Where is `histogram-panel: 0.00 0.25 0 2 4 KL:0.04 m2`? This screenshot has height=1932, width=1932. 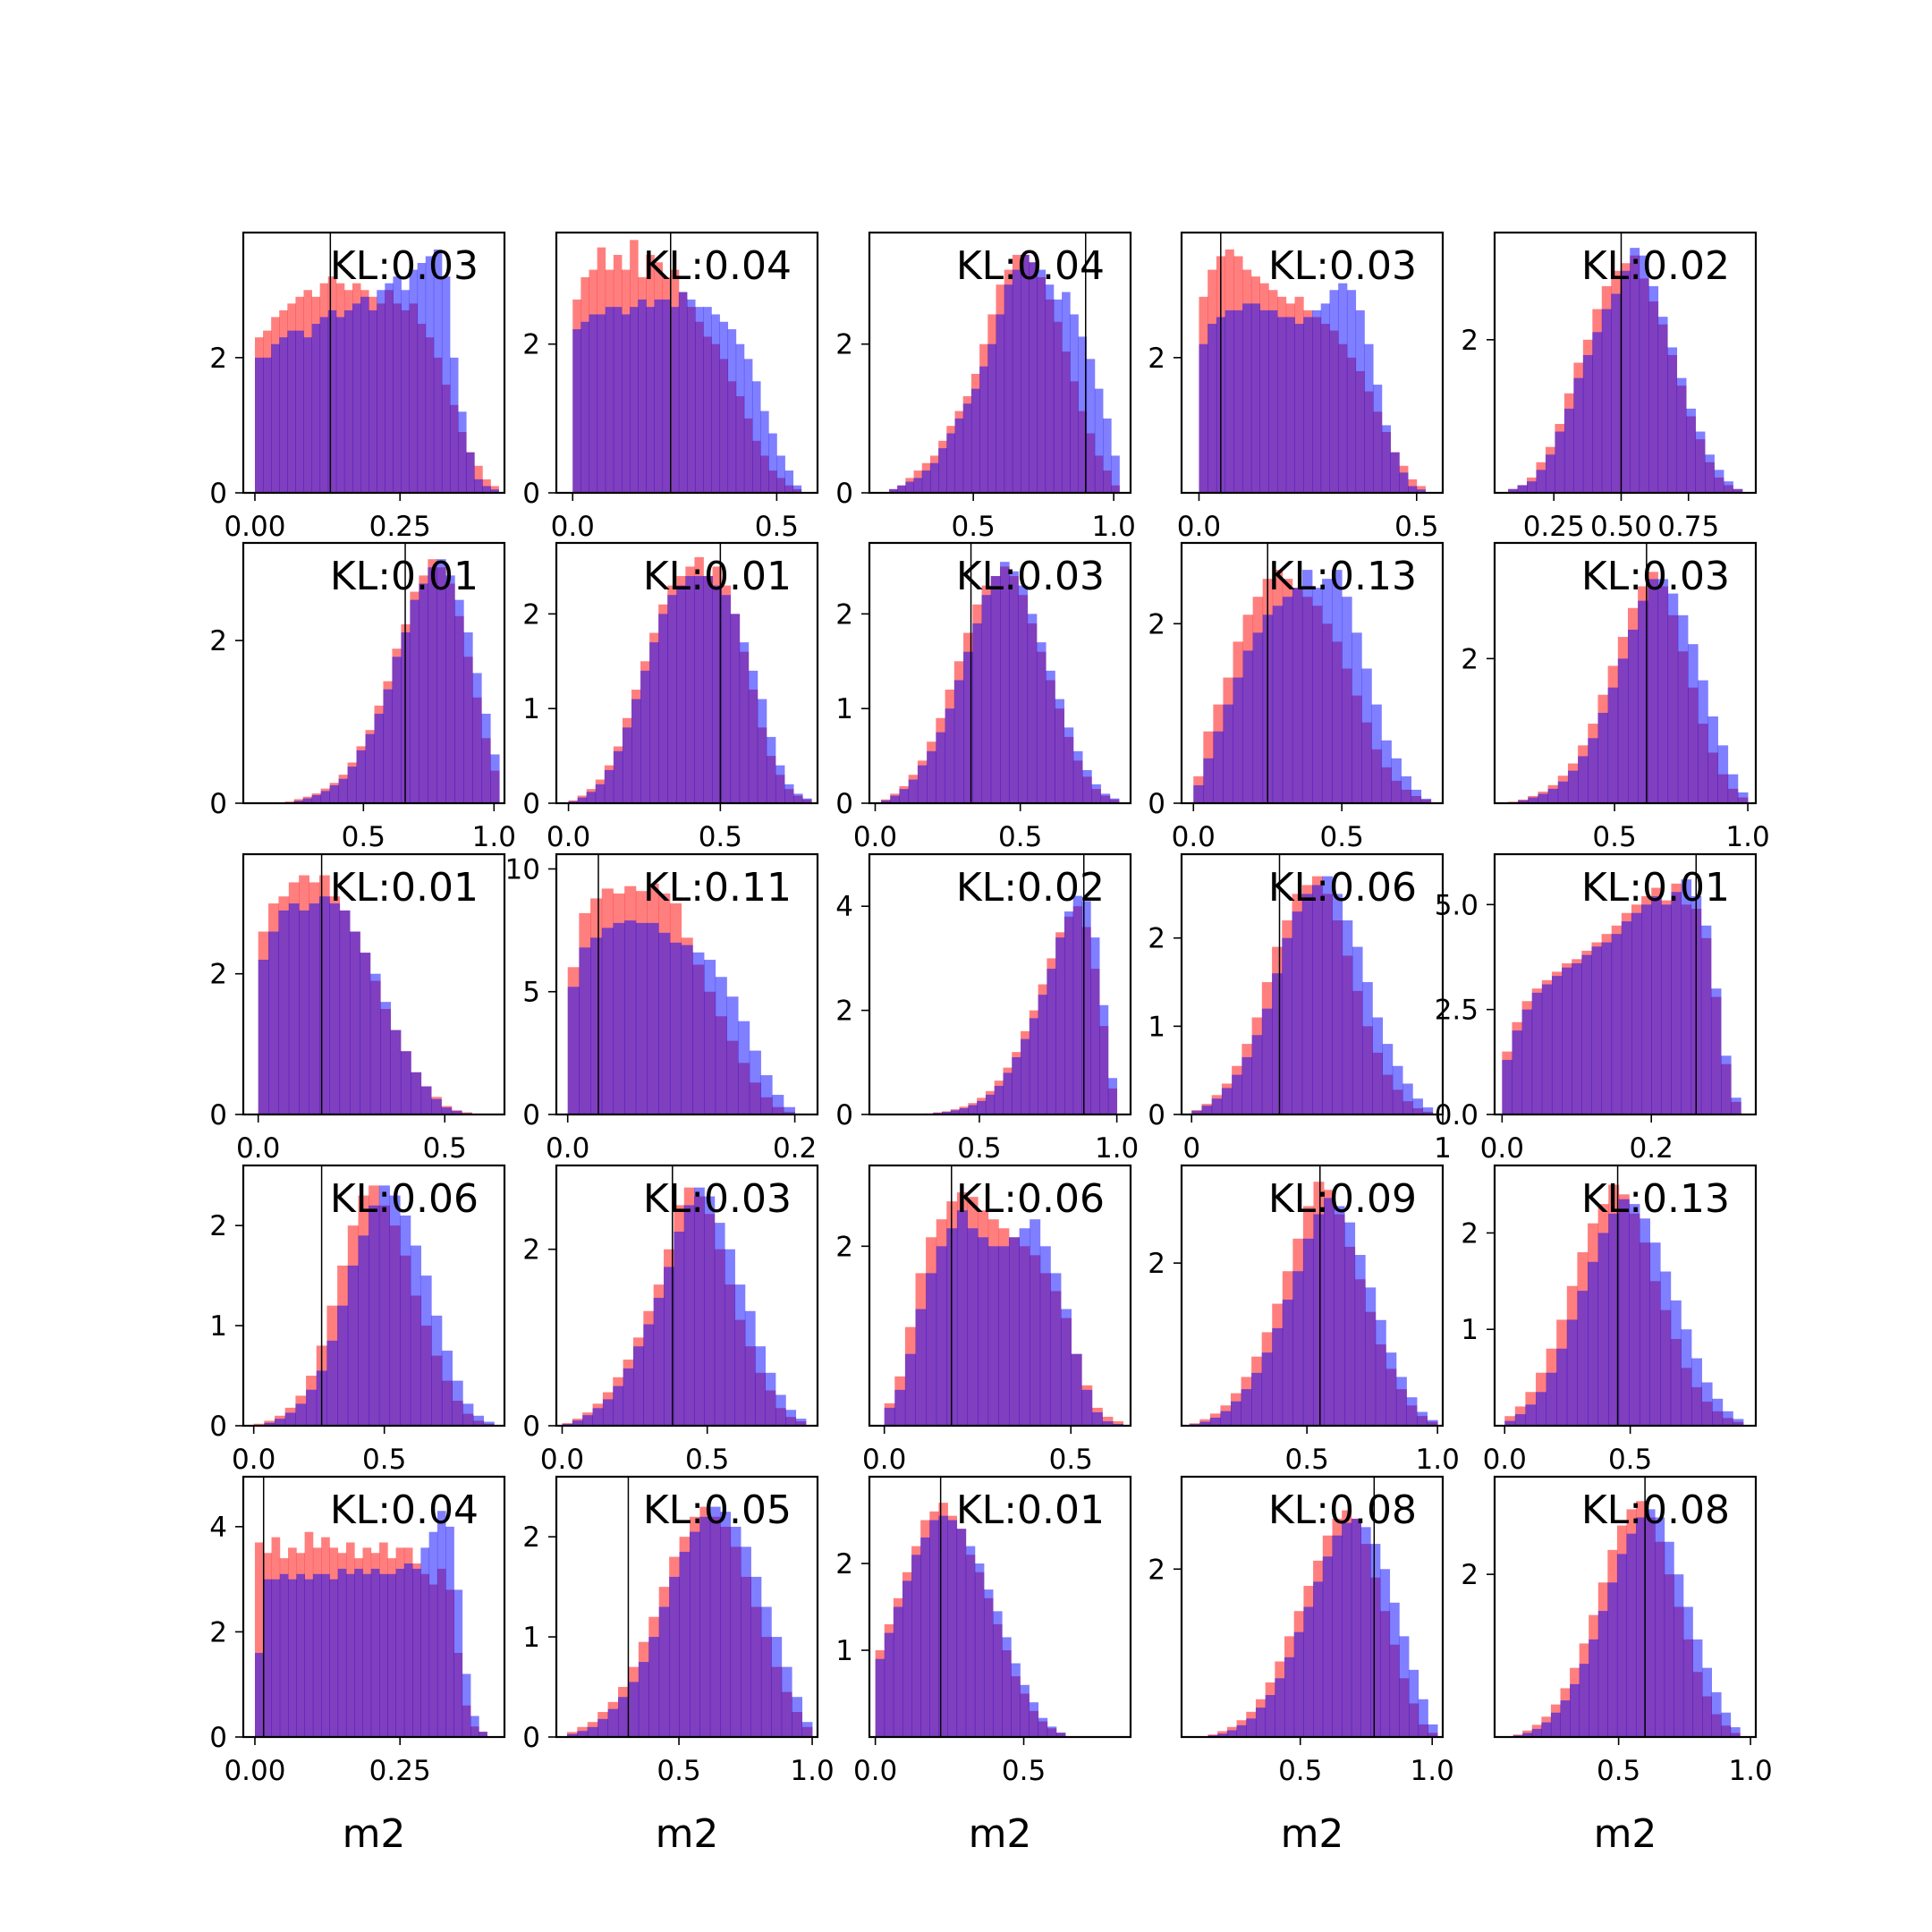 histogram-panel: 0.00 0.25 0 2 4 KL:0.04 m2 is located at coordinates (357, 1666).